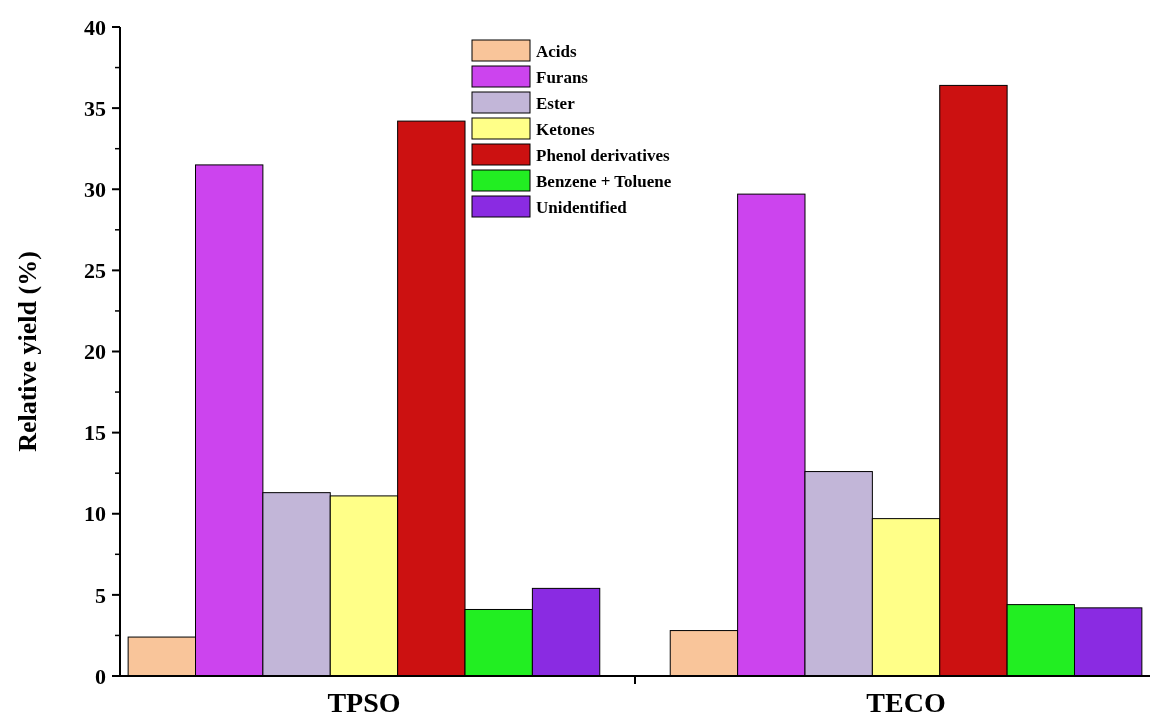 The width and height of the screenshot is (1153, 722). I want to click on y-tick-label: 35, so click(95, 108).